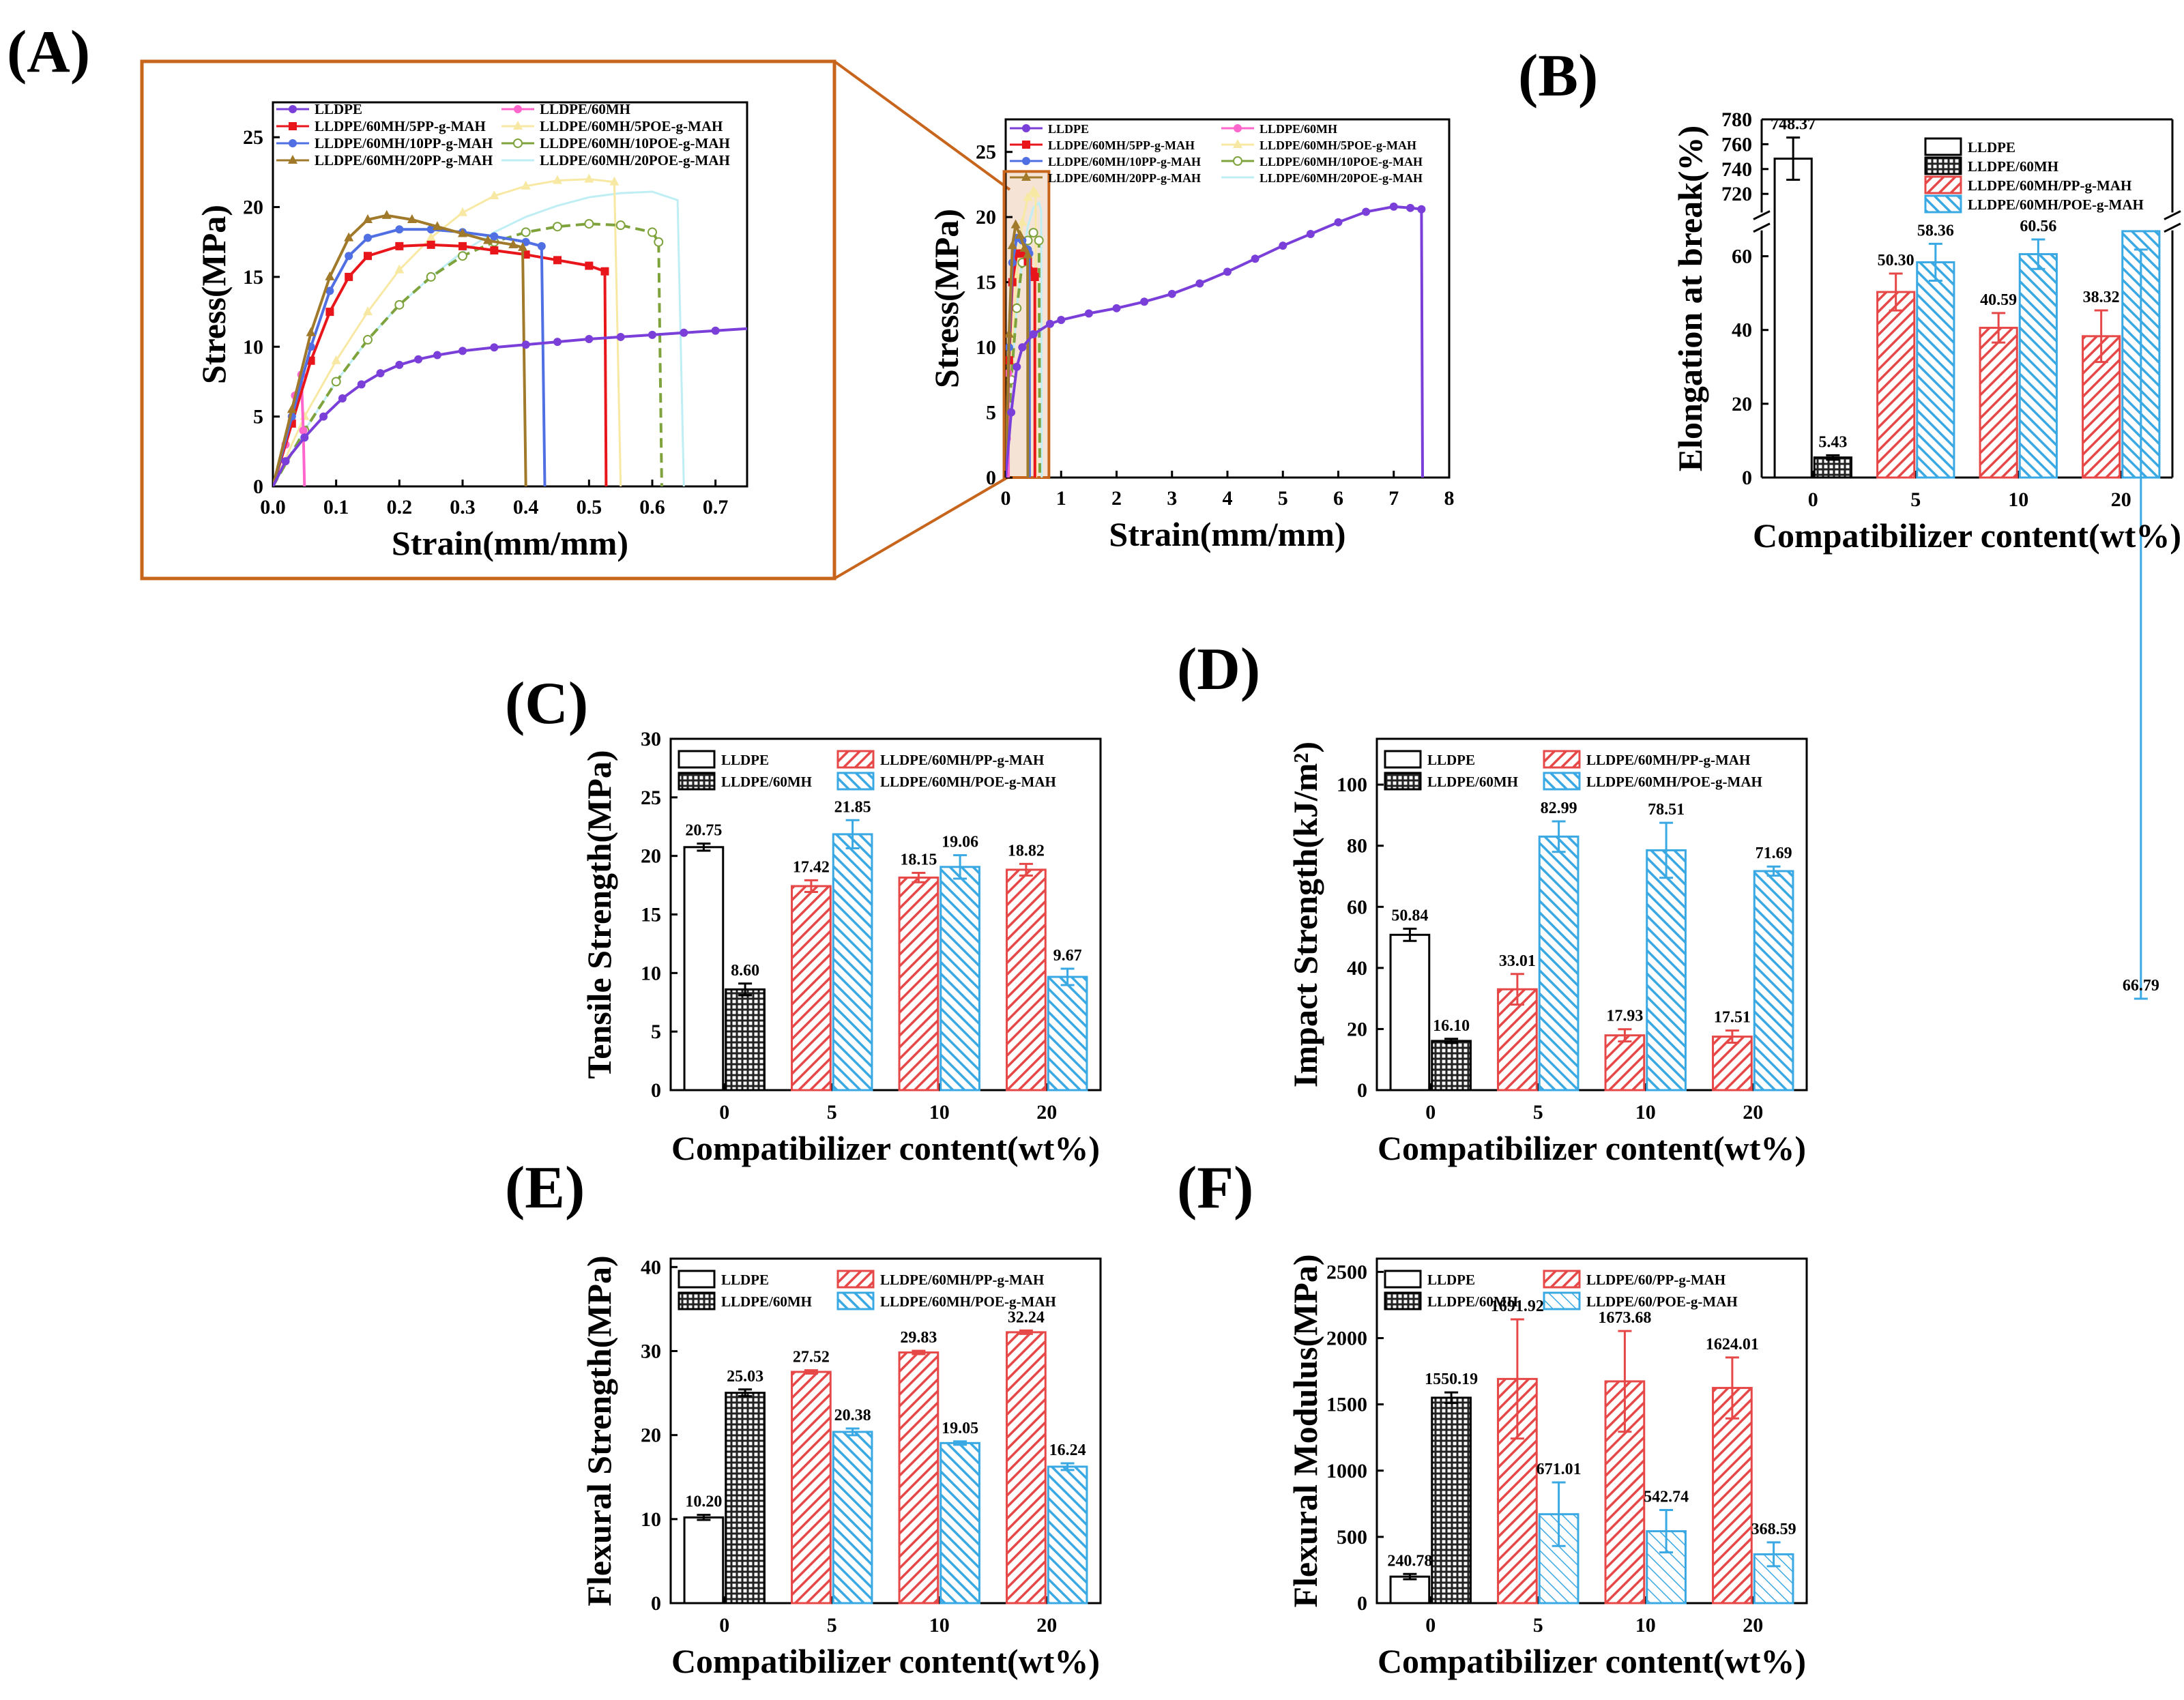 The image size is (2184, 1700). I want to click on series-lldpe, so click(1216, 340).